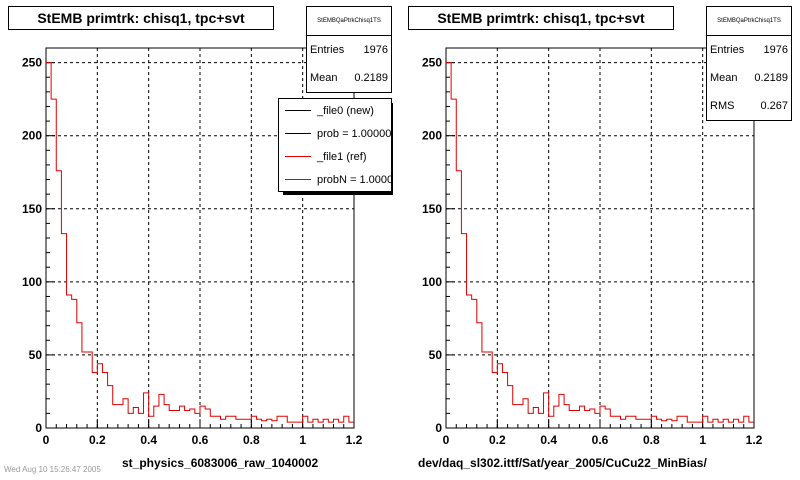 This screenshot has width=800, height=480. I want to click on legend-label: _file1 (ref), so click(342, 156).